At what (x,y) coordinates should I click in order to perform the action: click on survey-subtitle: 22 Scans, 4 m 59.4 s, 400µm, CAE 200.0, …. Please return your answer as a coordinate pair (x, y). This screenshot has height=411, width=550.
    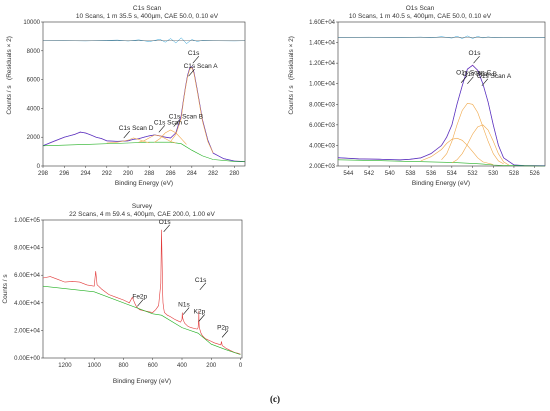
    Looking at the image, I should click on (142, 214).